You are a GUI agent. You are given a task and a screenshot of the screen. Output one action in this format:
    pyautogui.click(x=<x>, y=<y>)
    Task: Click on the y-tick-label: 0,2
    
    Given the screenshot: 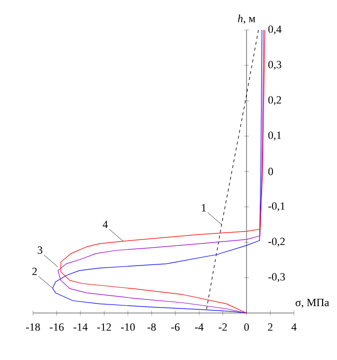 What is the action you would take?
    pyautogui.click(x=275, y=101)
    